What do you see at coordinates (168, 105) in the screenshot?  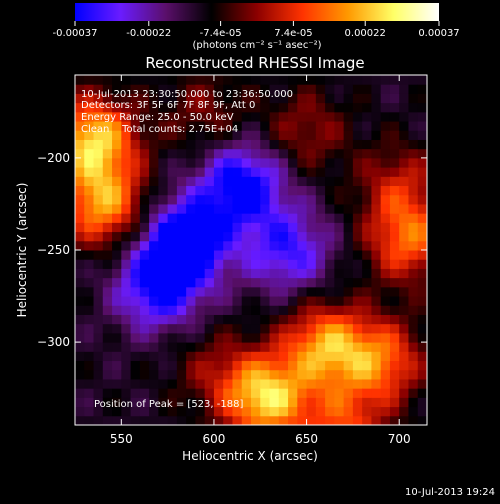 I see `annotation-detectors: Detectors: 3F 5F 6F 7F 8F 9F, Att 0` at bounding box center [168, 105].